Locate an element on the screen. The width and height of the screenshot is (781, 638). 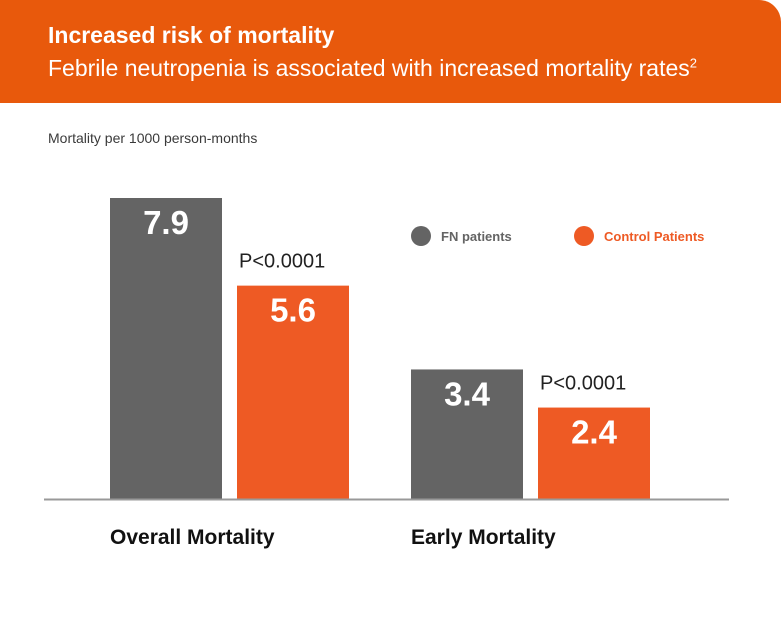
x-tick-label-0: Overall Mortality is located at coordinates (192, 537).